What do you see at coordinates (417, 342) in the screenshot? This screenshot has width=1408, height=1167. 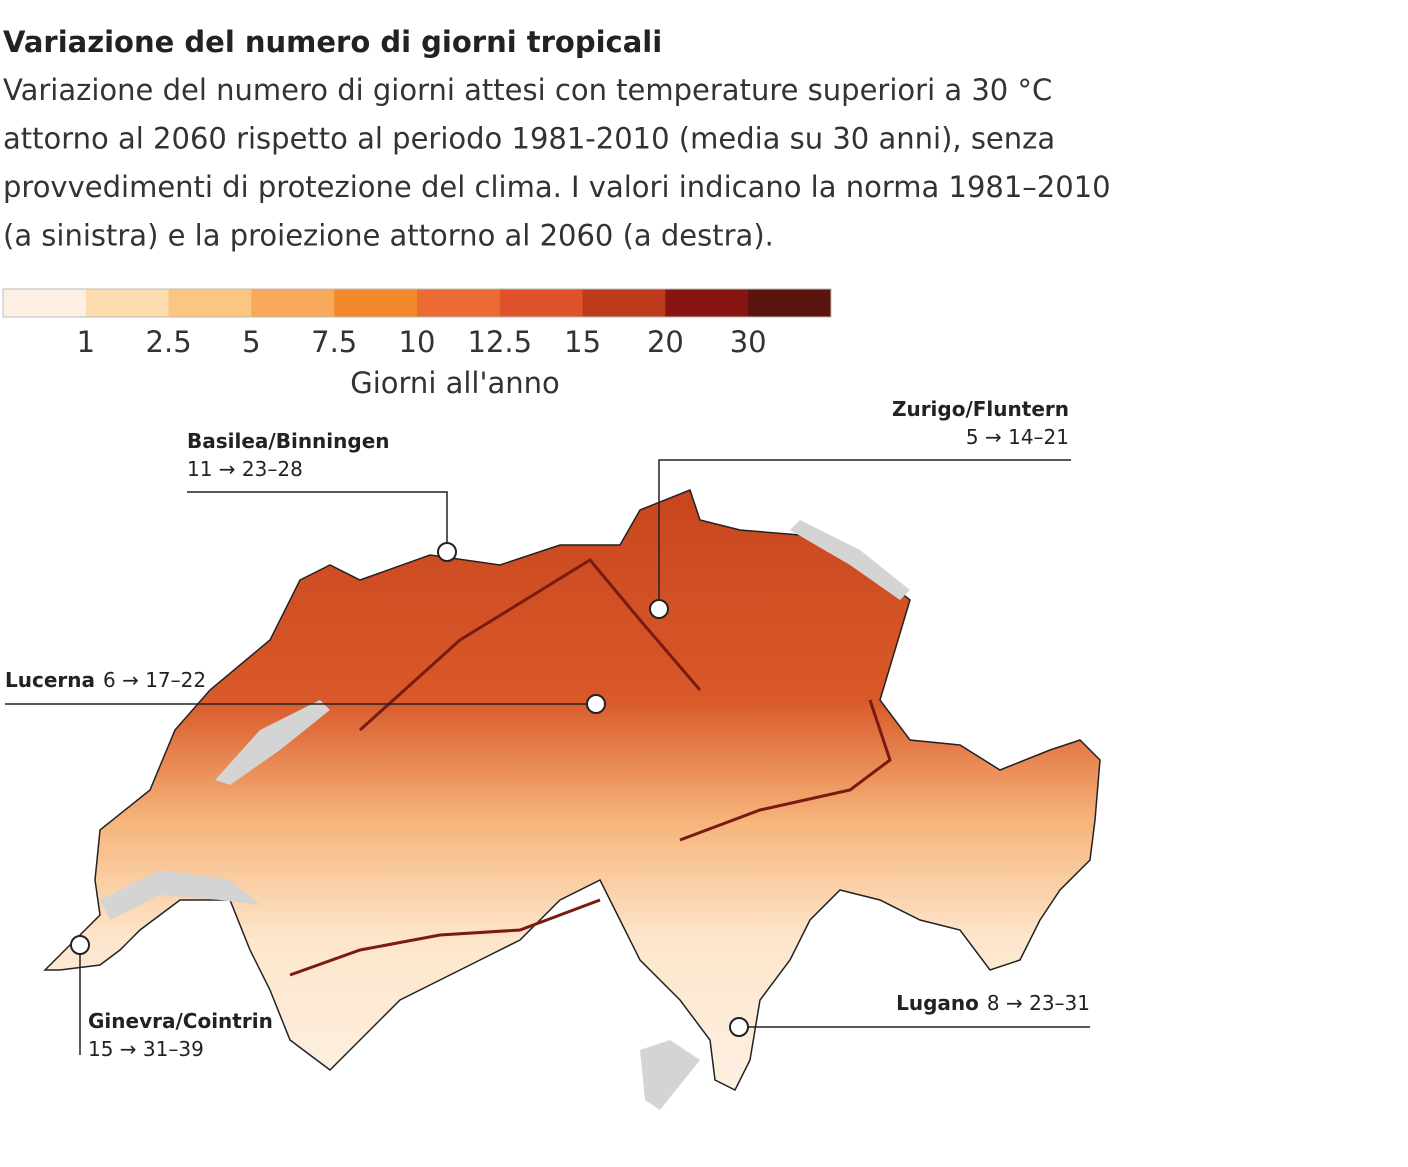 I see `legend-tick-label: 10` at bounding box center [417, 342].